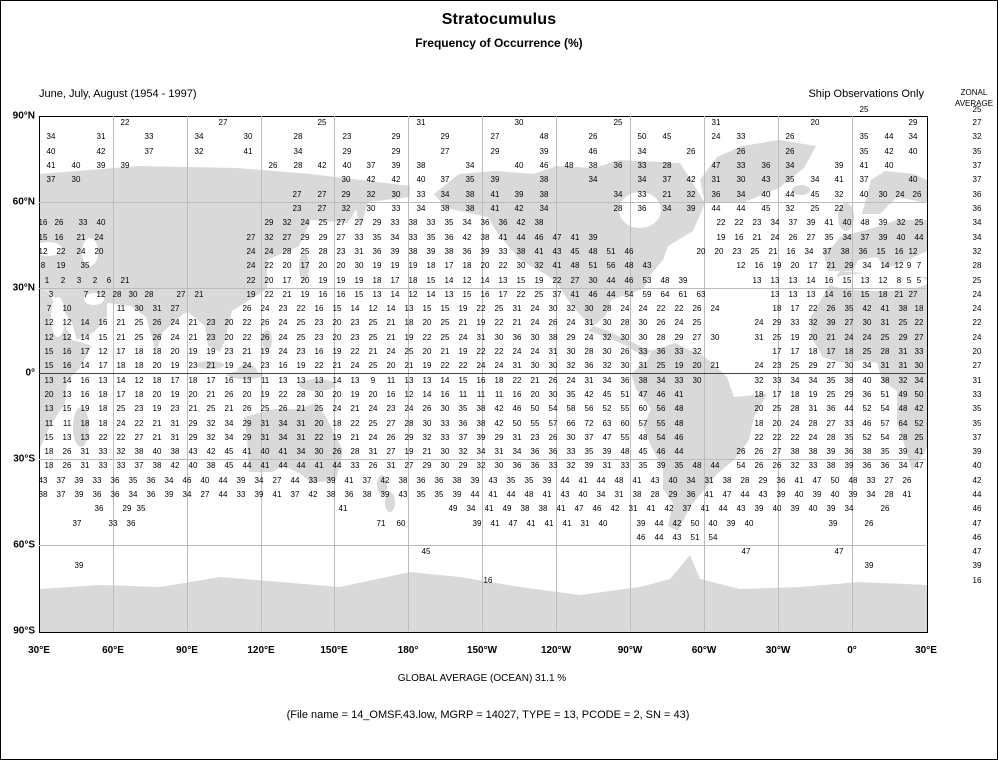 The height and width of the screenshot is (760, 998). I want to click on grid-line-horizontal, so click(482, 202).